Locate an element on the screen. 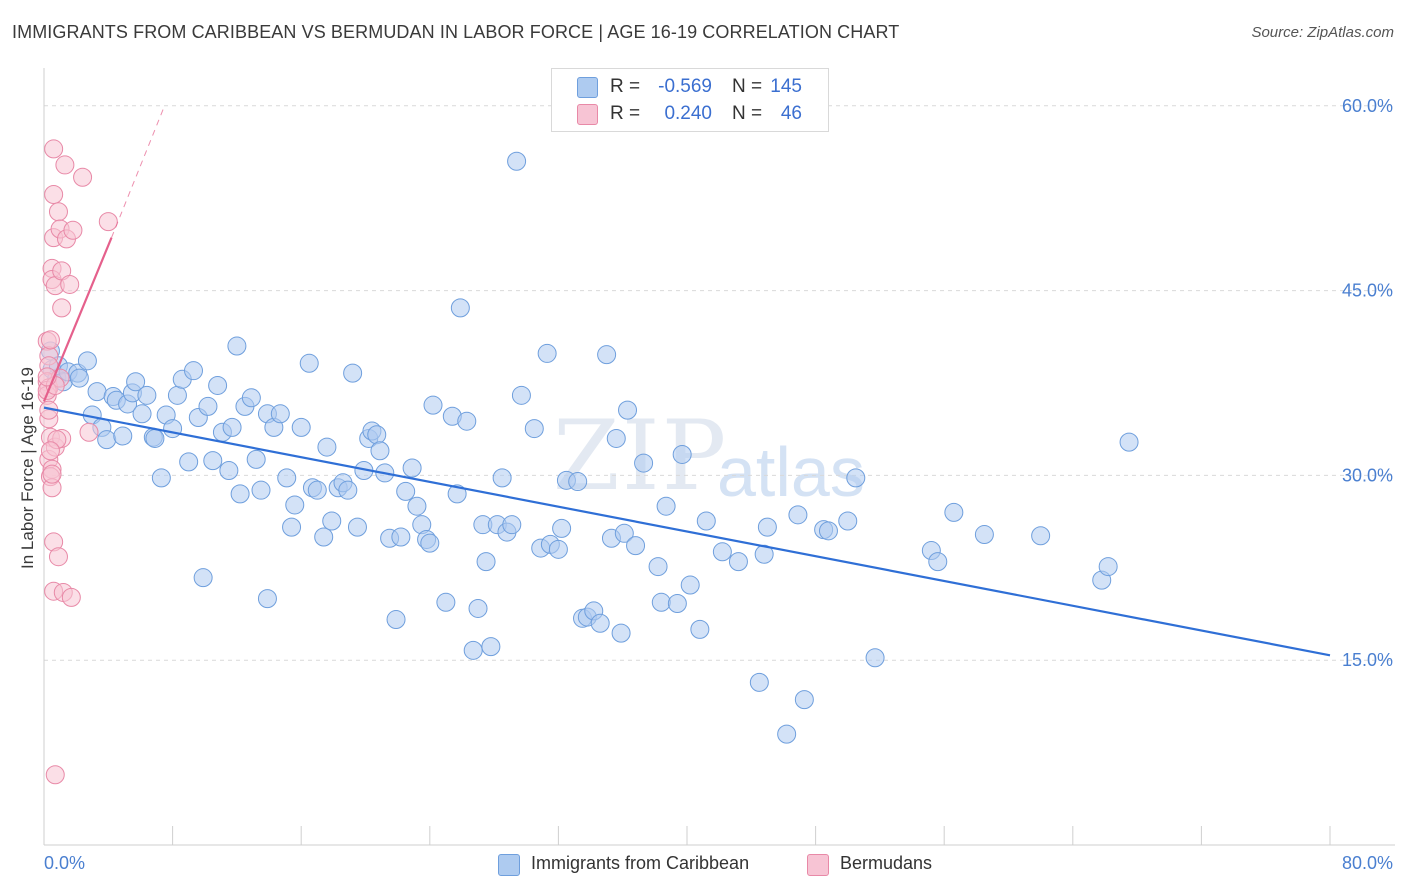 The image size is (1406, 892). blue-swatch is located at coordinates (587, 87).